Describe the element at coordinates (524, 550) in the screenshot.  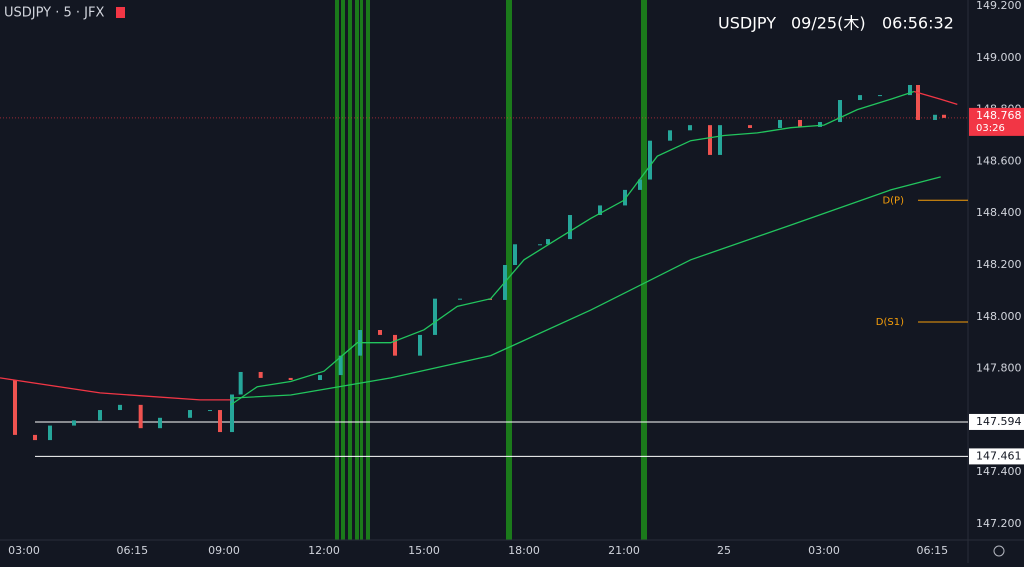
I see `x-tick-label: 18:00` at that location.